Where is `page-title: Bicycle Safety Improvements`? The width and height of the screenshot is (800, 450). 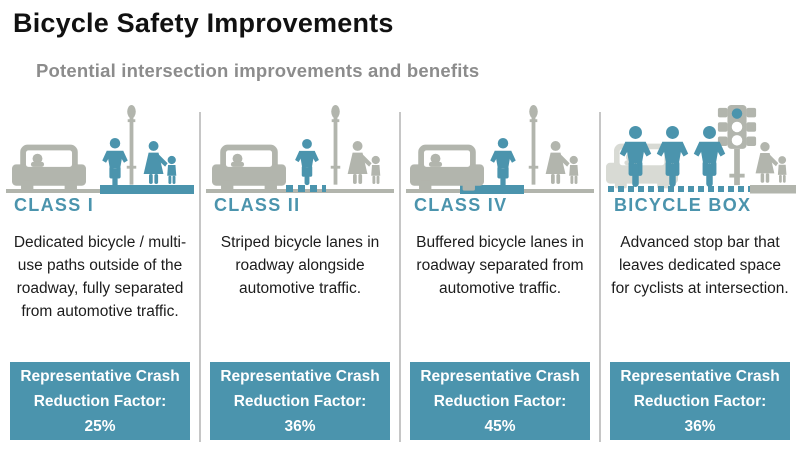
page-title: Bicycle Safety Improvements is located at coordinates (203, 23).